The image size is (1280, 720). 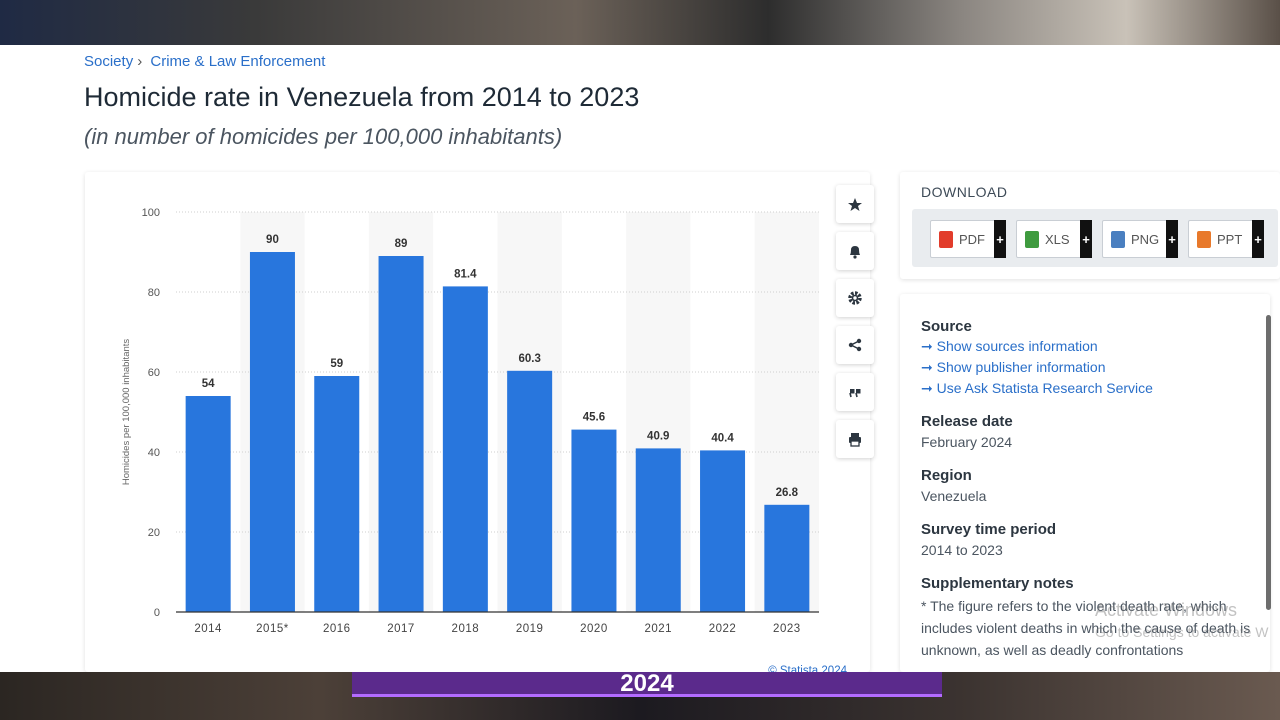 What do you see at coordinates (154, 373) in the screenshot?
I see `y-tick-label: 60` at bounding box center [154, 373].